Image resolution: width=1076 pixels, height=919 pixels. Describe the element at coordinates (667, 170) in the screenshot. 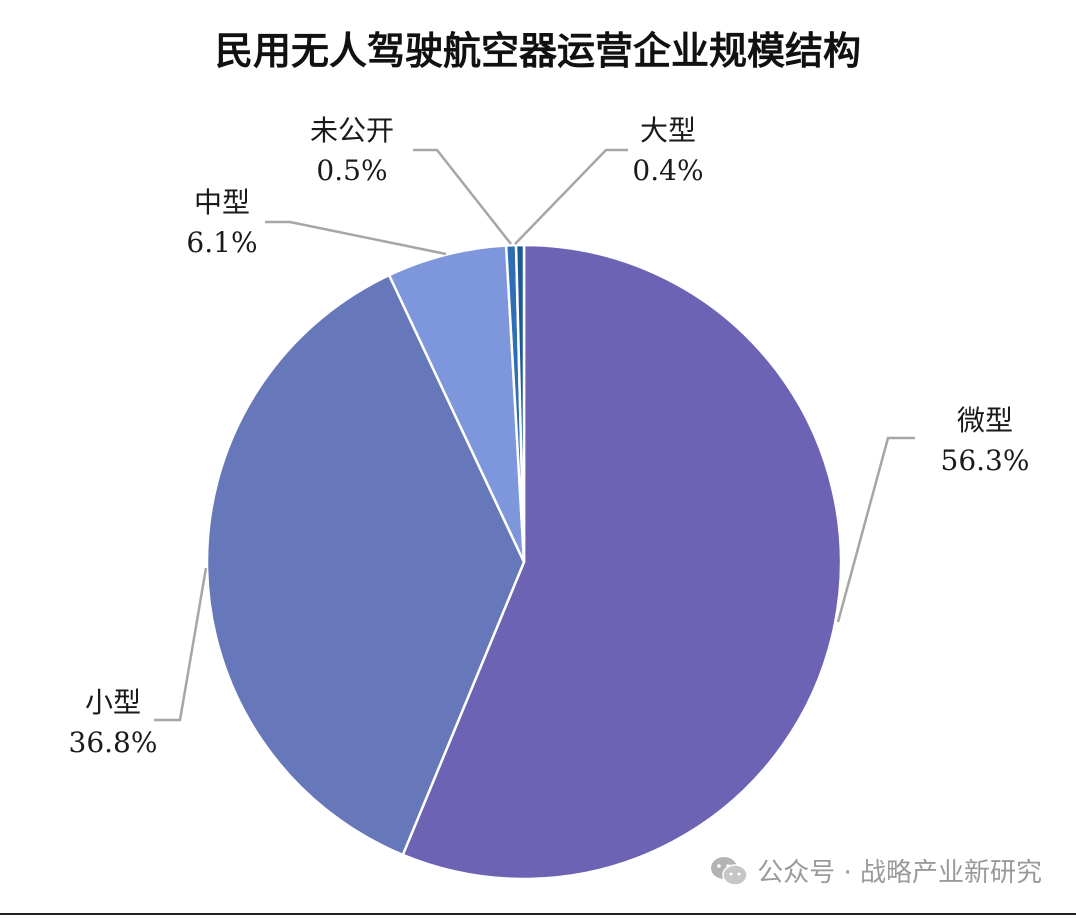

I see `slice-value-label: 0.4%` at that location.